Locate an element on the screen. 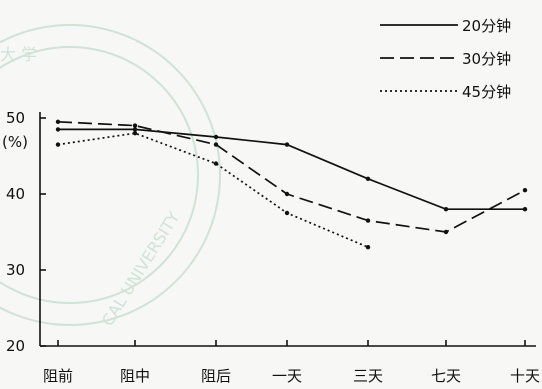  y-tick-label: 20 is located at coordinates (15, 346).